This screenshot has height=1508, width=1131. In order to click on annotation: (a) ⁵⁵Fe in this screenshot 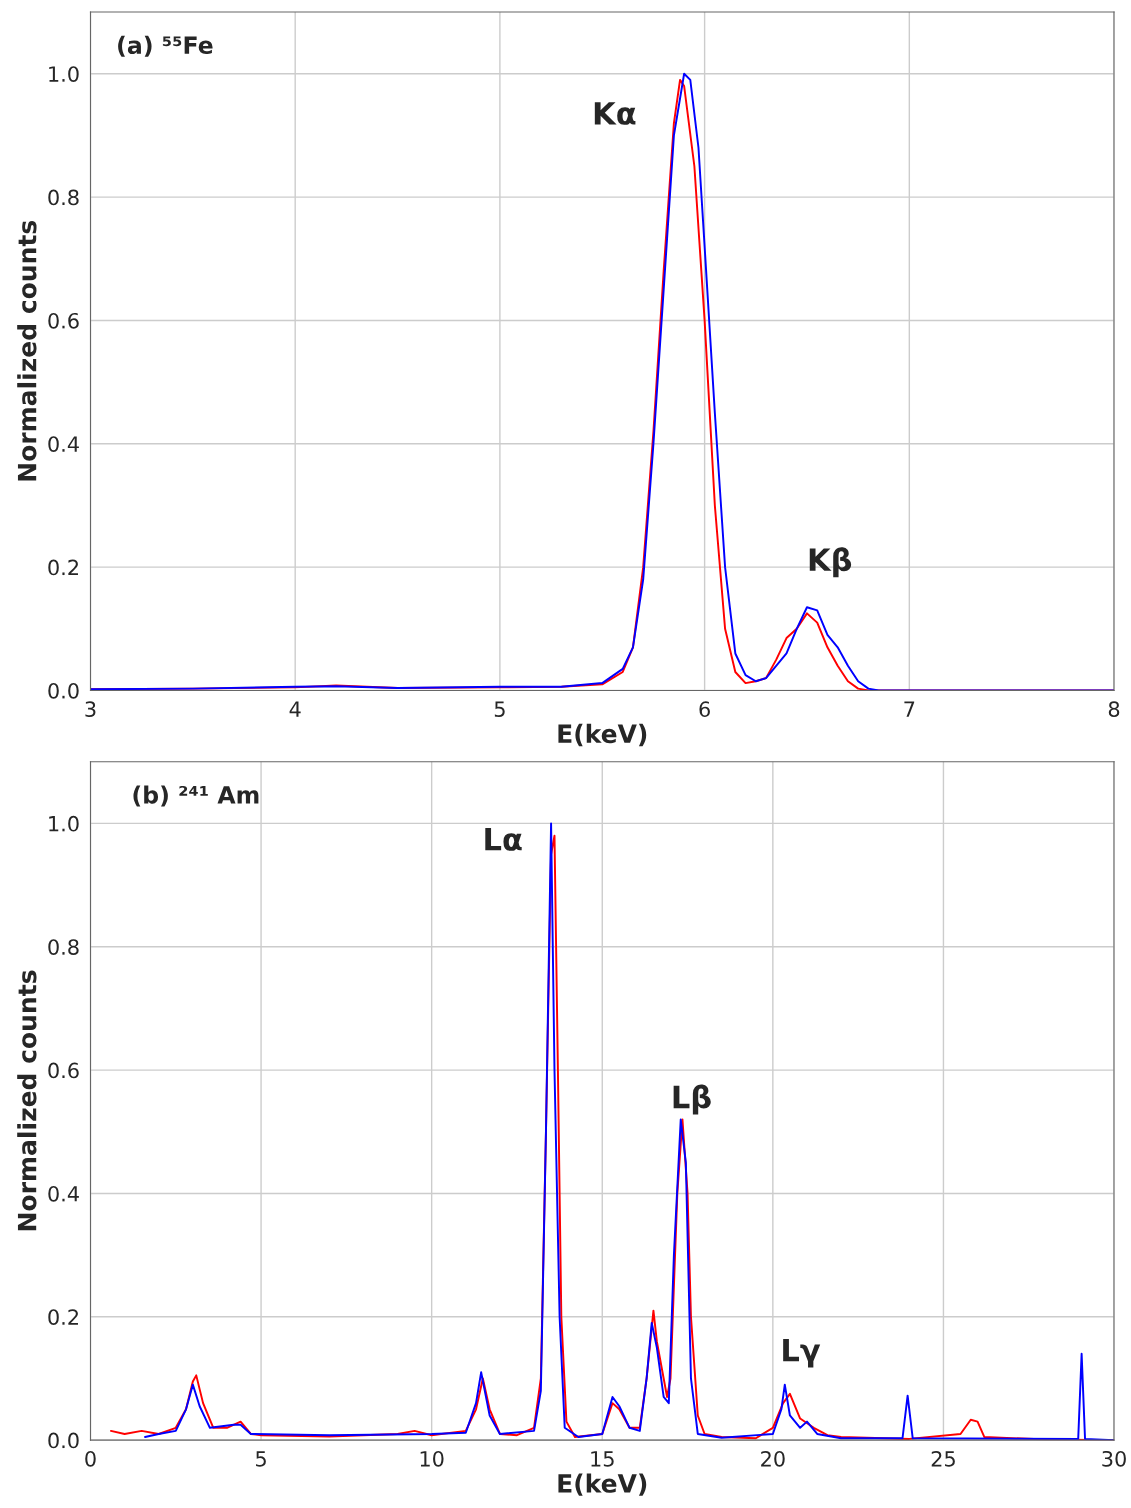, I will do `click(165, 46)`.